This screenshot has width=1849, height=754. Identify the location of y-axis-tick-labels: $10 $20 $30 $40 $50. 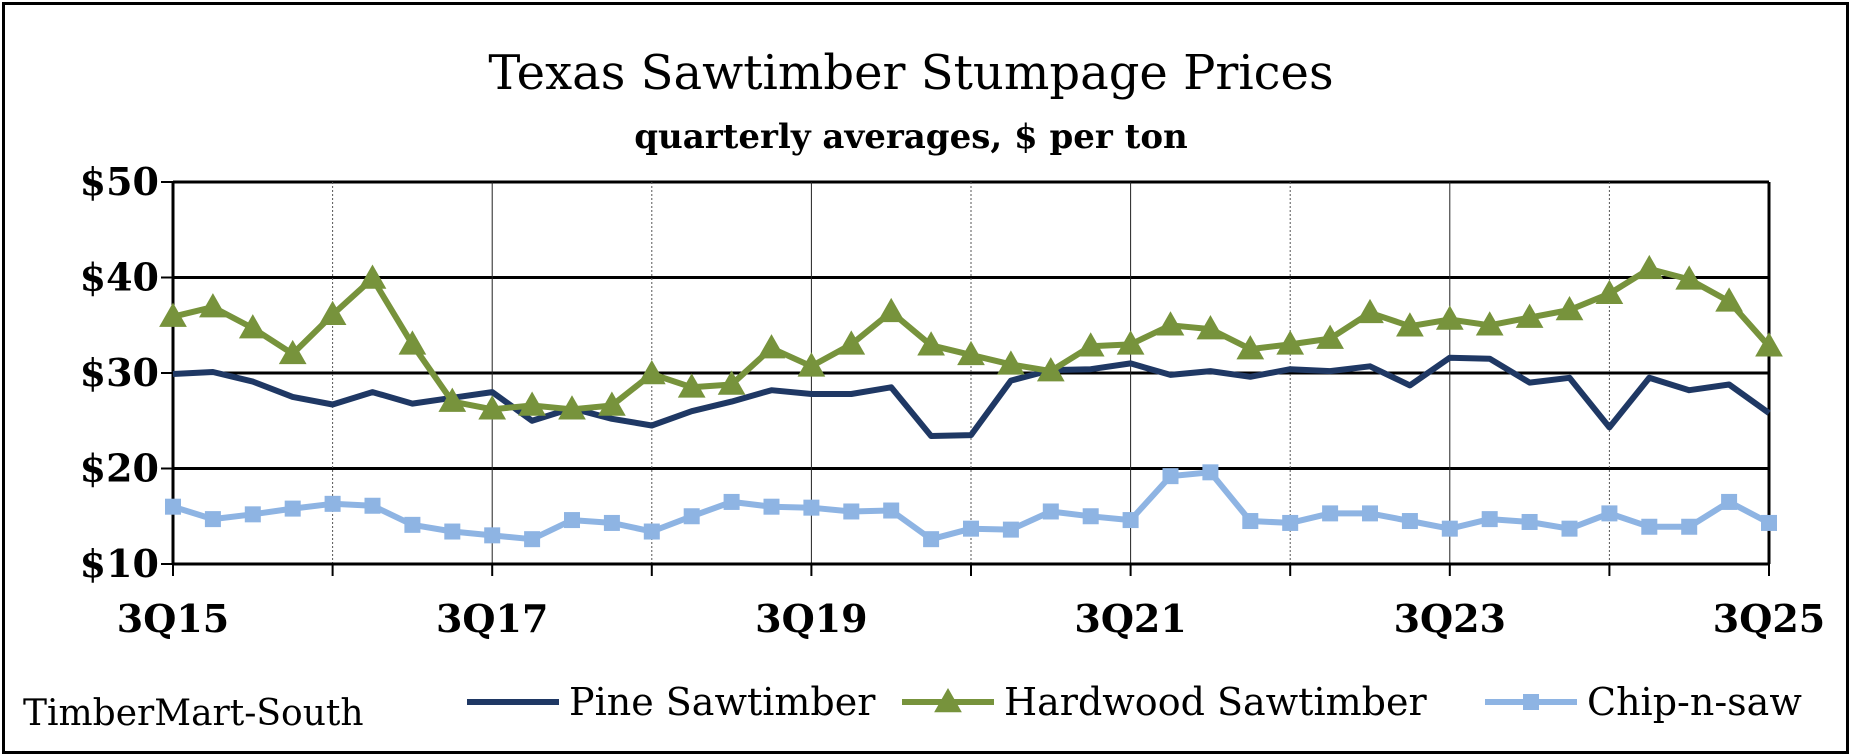
(119, 372).